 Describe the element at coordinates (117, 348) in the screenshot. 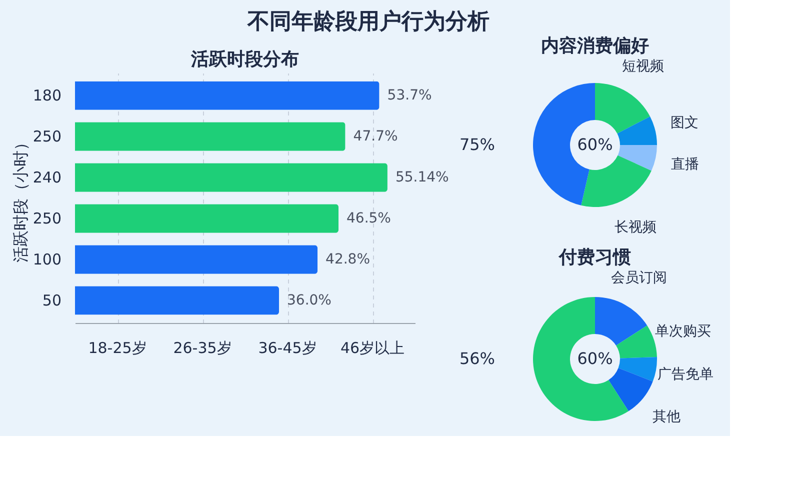

I see `text: 18-25岁` at that location.